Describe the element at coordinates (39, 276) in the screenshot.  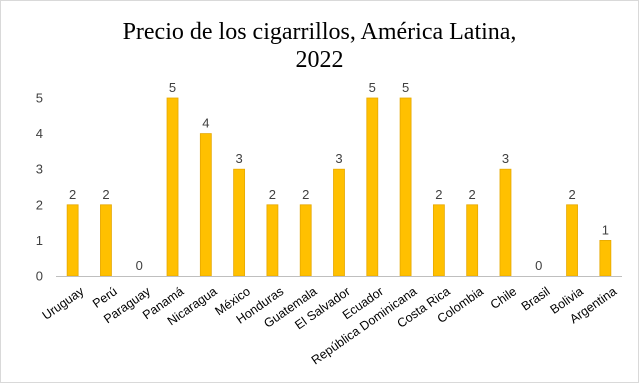
I see `y-tick-label: 0` at that location.